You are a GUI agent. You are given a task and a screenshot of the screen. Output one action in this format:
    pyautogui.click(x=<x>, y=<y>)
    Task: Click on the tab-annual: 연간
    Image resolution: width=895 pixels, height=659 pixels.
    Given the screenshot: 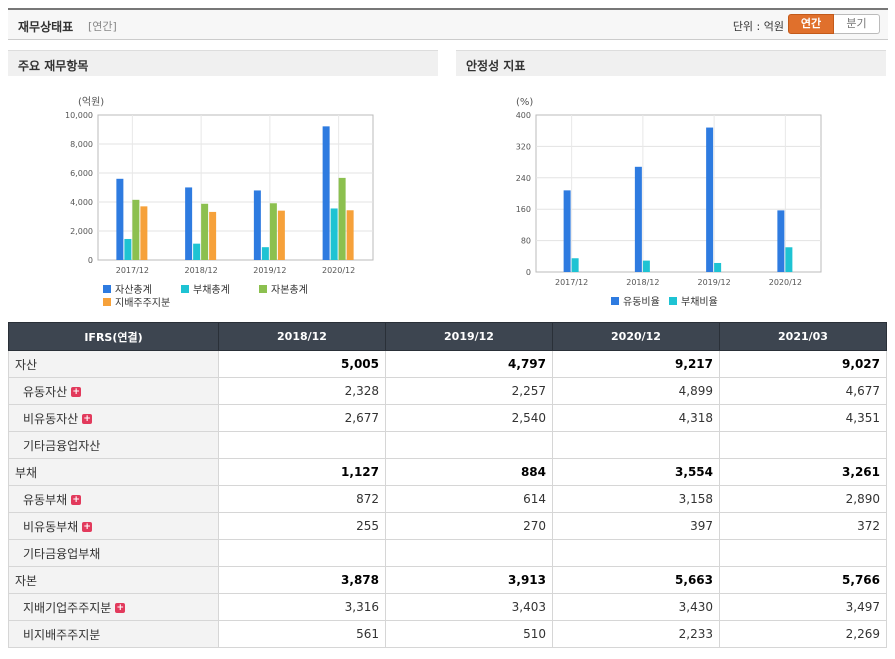 What is the action you would take?
    pyautogui.click(x=811, y=24)
    